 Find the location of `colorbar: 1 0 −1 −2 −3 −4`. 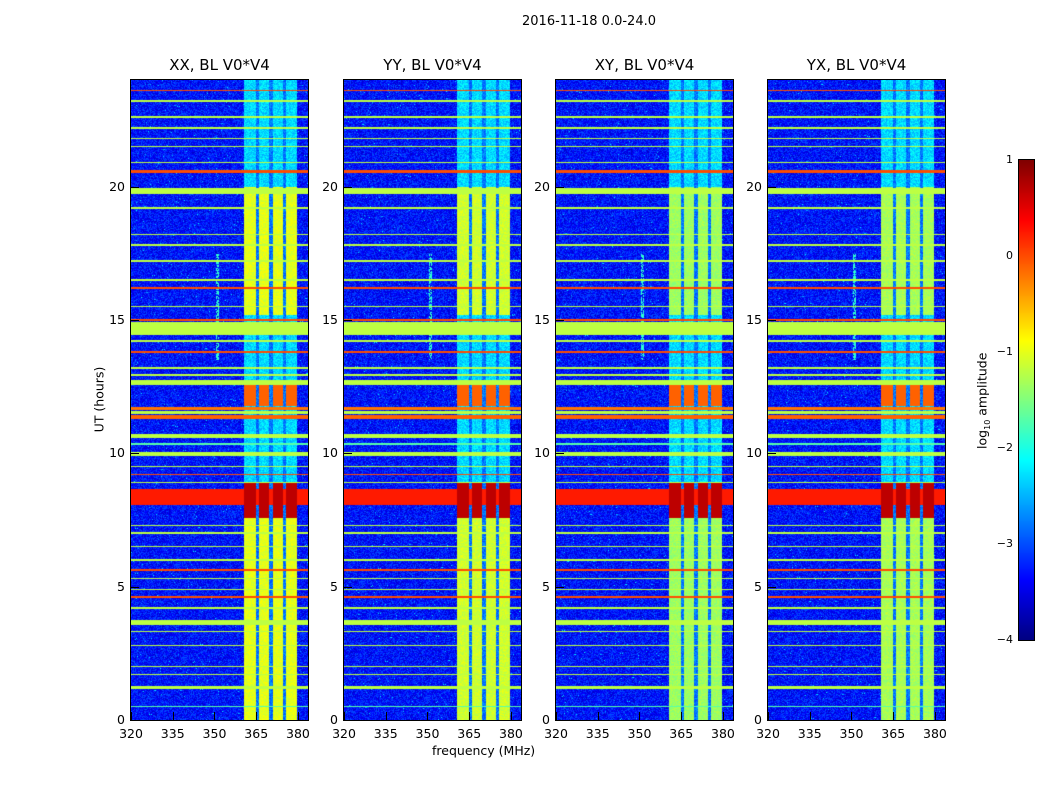

colorbar: 1 0 −1 −2 −3 −4 is located at coordinates (1016, 399).